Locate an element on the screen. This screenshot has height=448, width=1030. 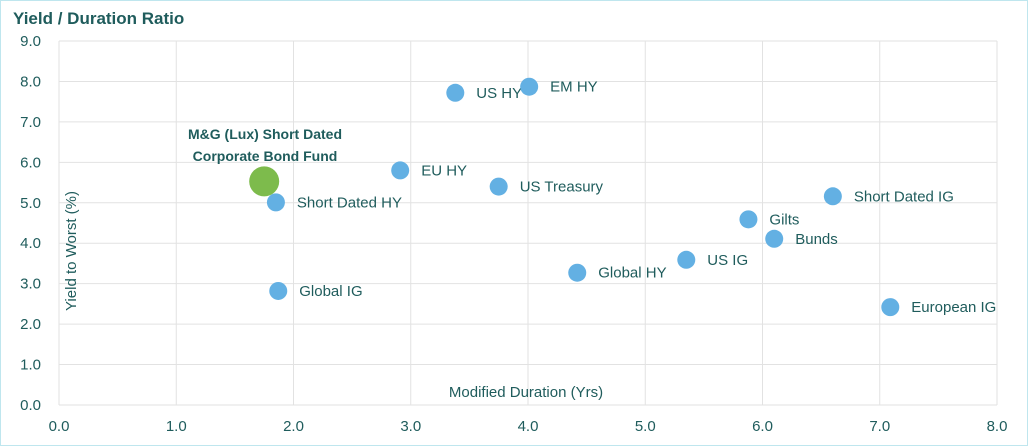
y-tick-label: 4.0 is located at coordinates (30, 243).